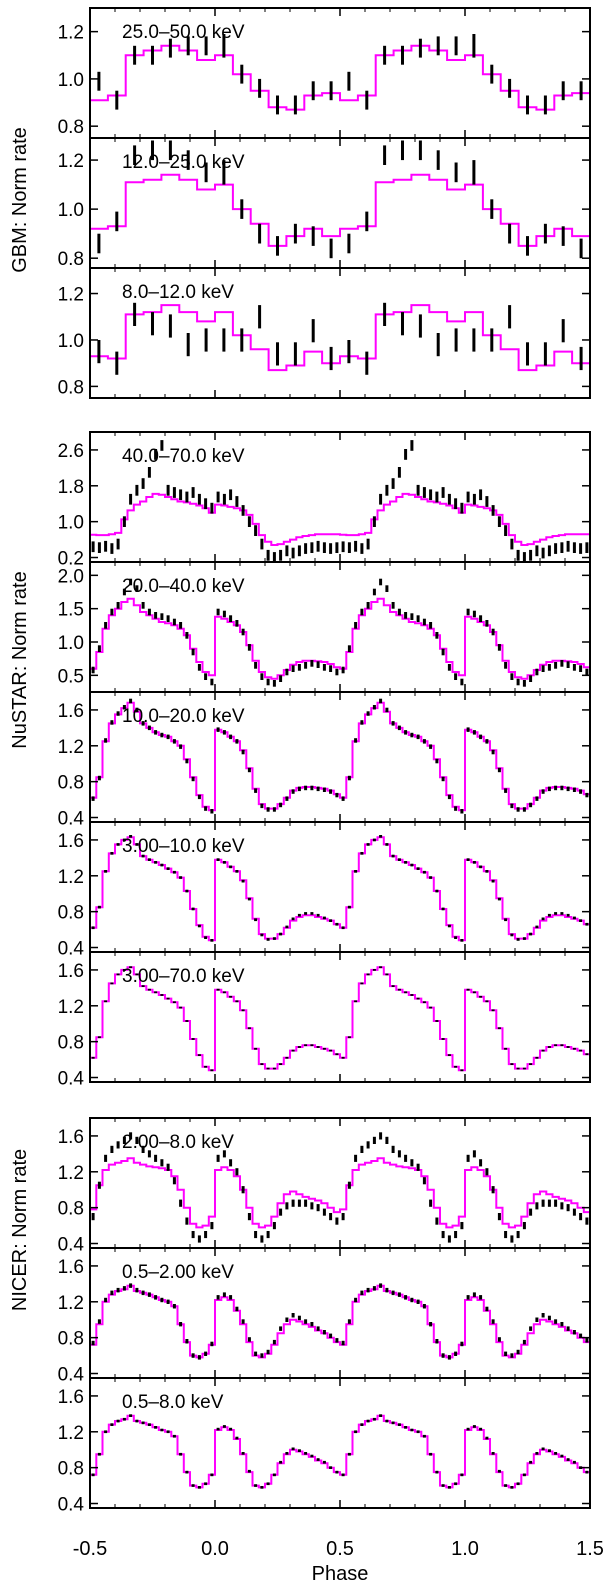 Image resolution: width=614 pixels, height=1585 pixels. I want to click on panel: 0.4 0.8 1.2 1.6 0.5–8.0 keV, so click(324, 1446).